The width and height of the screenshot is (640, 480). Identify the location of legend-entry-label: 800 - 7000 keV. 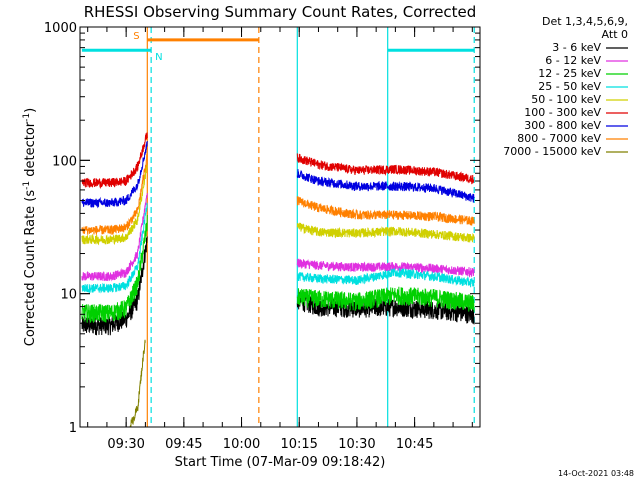
(559, 138).